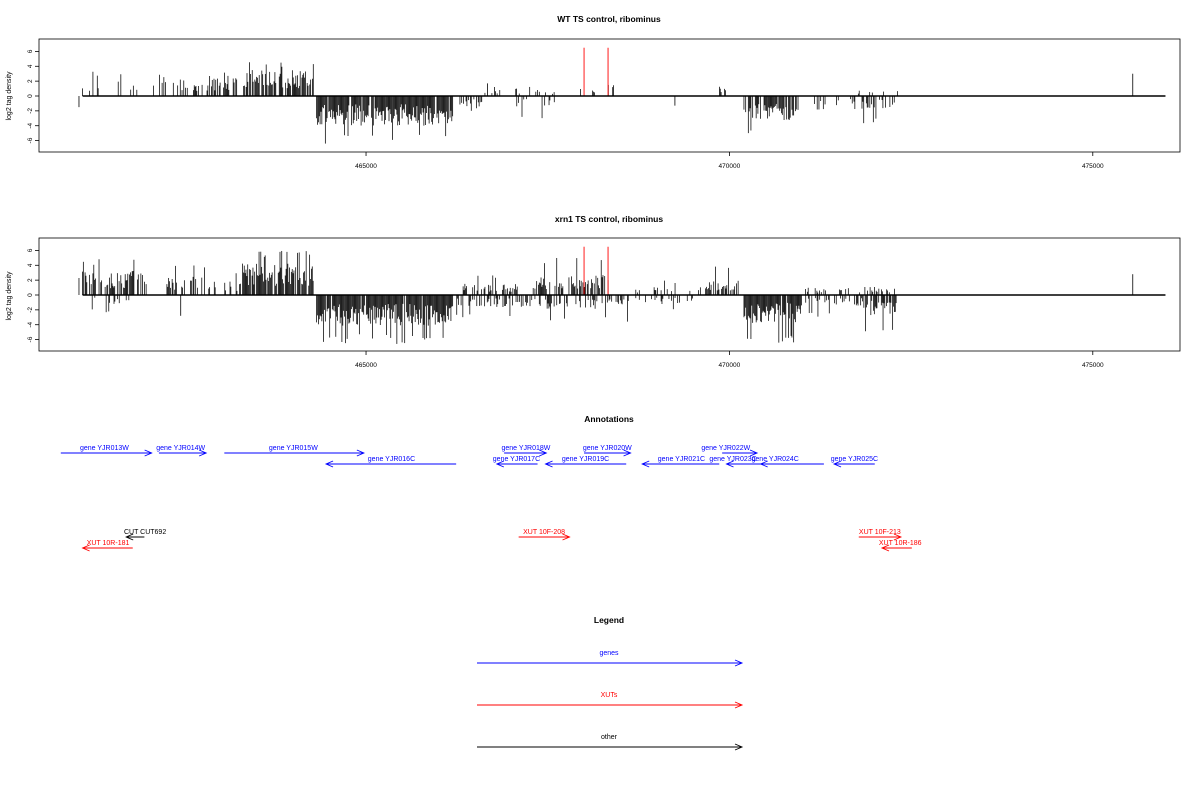 The width and height of the screenshot is (1200, 800). I want to click on annotation-xut-10r-181: XUT 10R-181, so click(107, 546).